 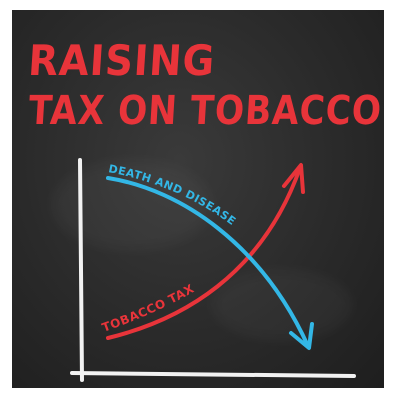 I want to click on y-axis, so click(x=81, y=270).